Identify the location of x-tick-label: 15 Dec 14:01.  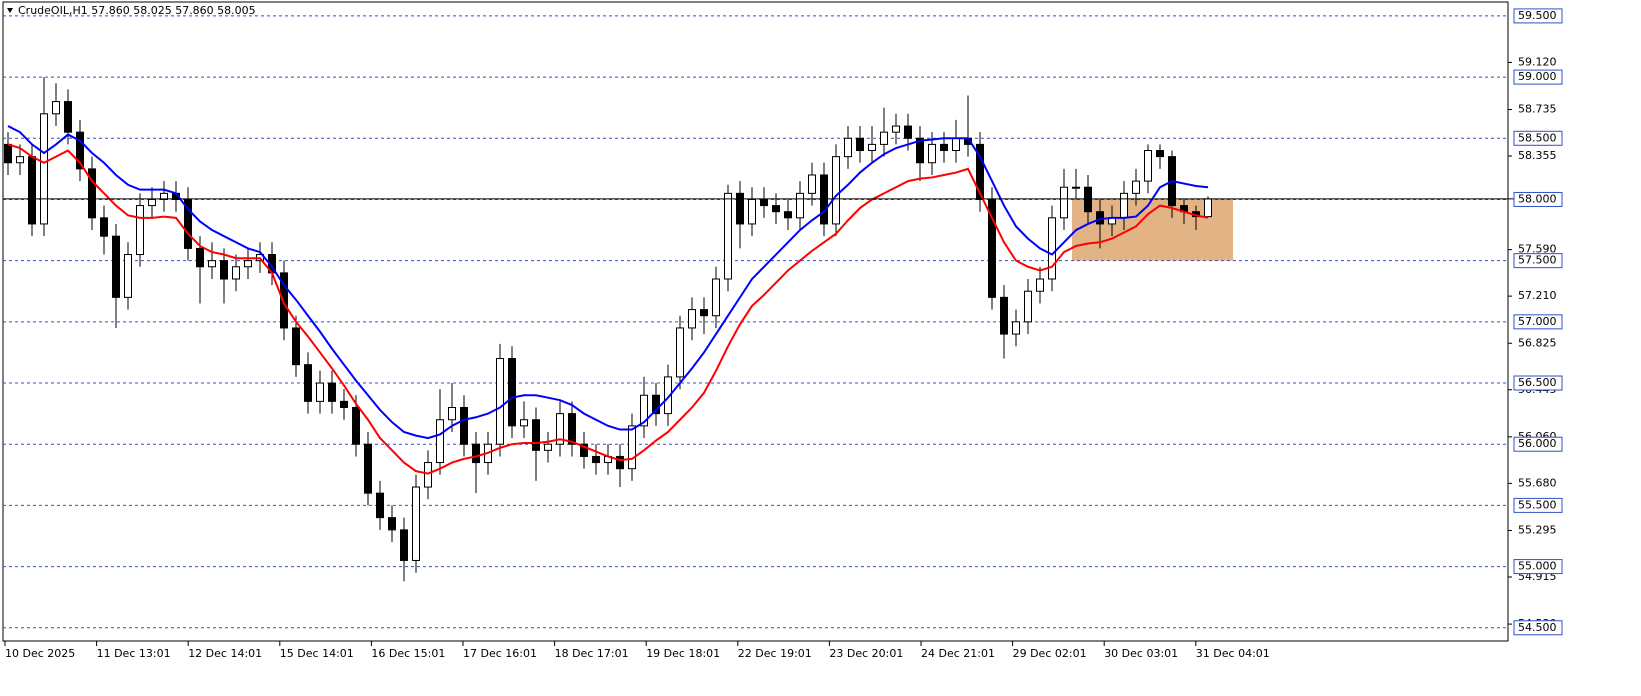
(317, 653).